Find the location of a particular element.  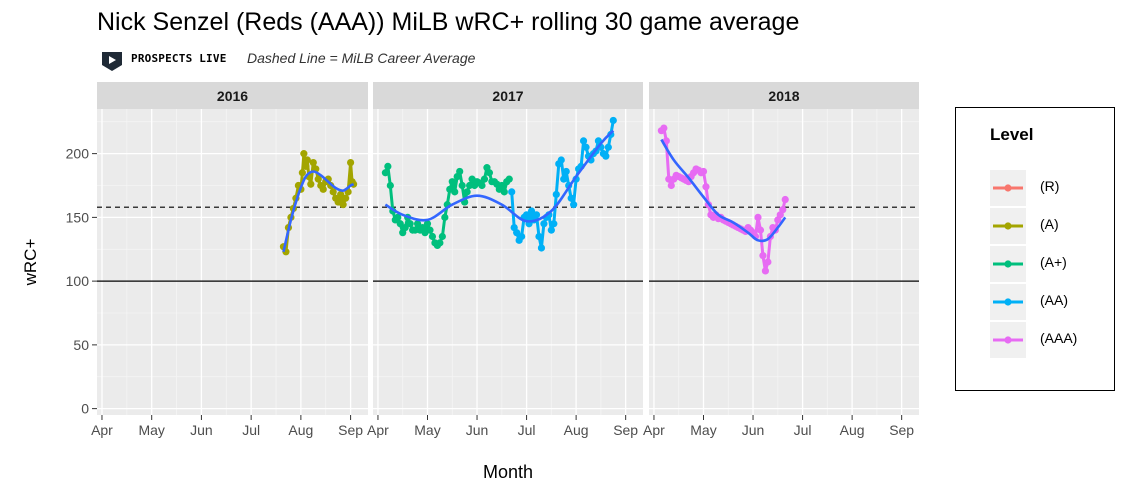

legend-item: (AA) is located at coordinates (1055, 302).